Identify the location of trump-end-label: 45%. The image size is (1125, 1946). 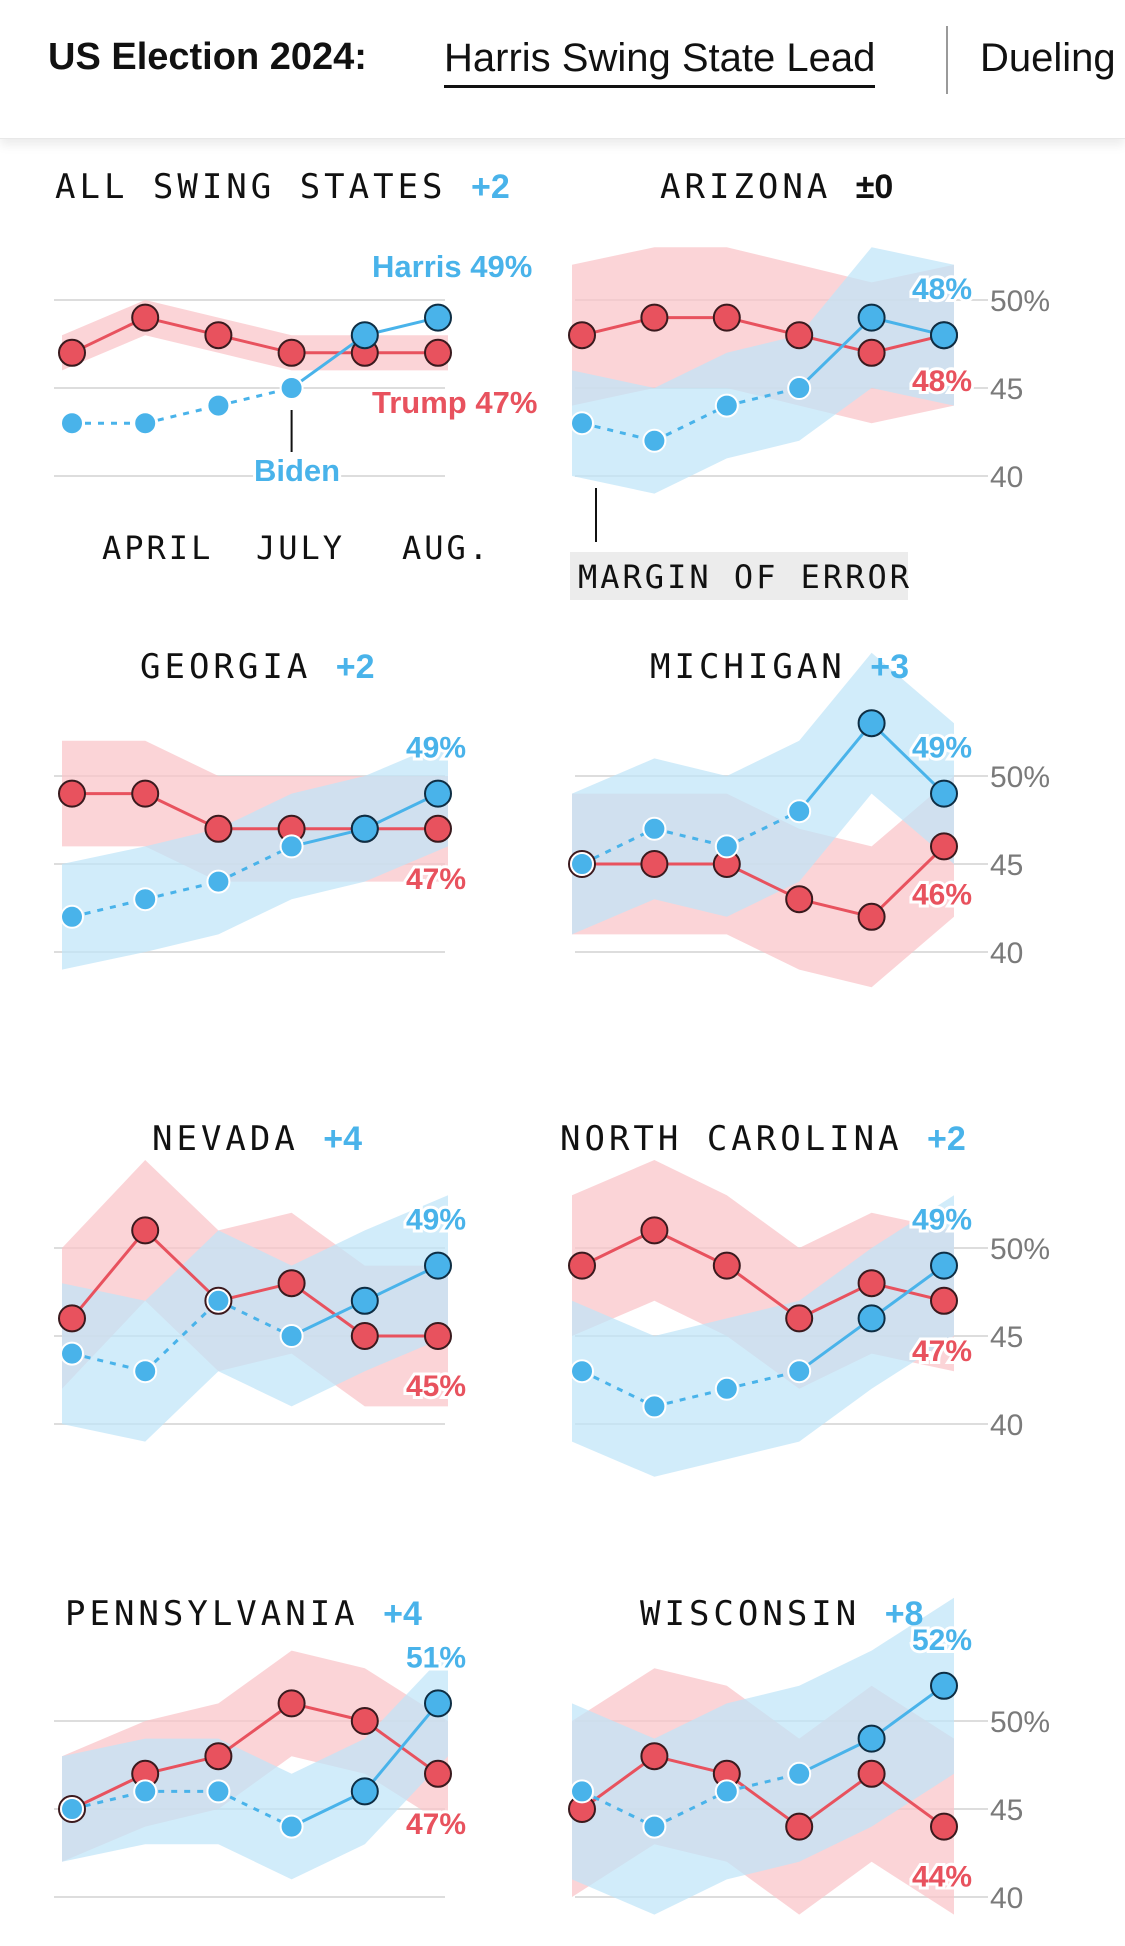
(436, 1386).